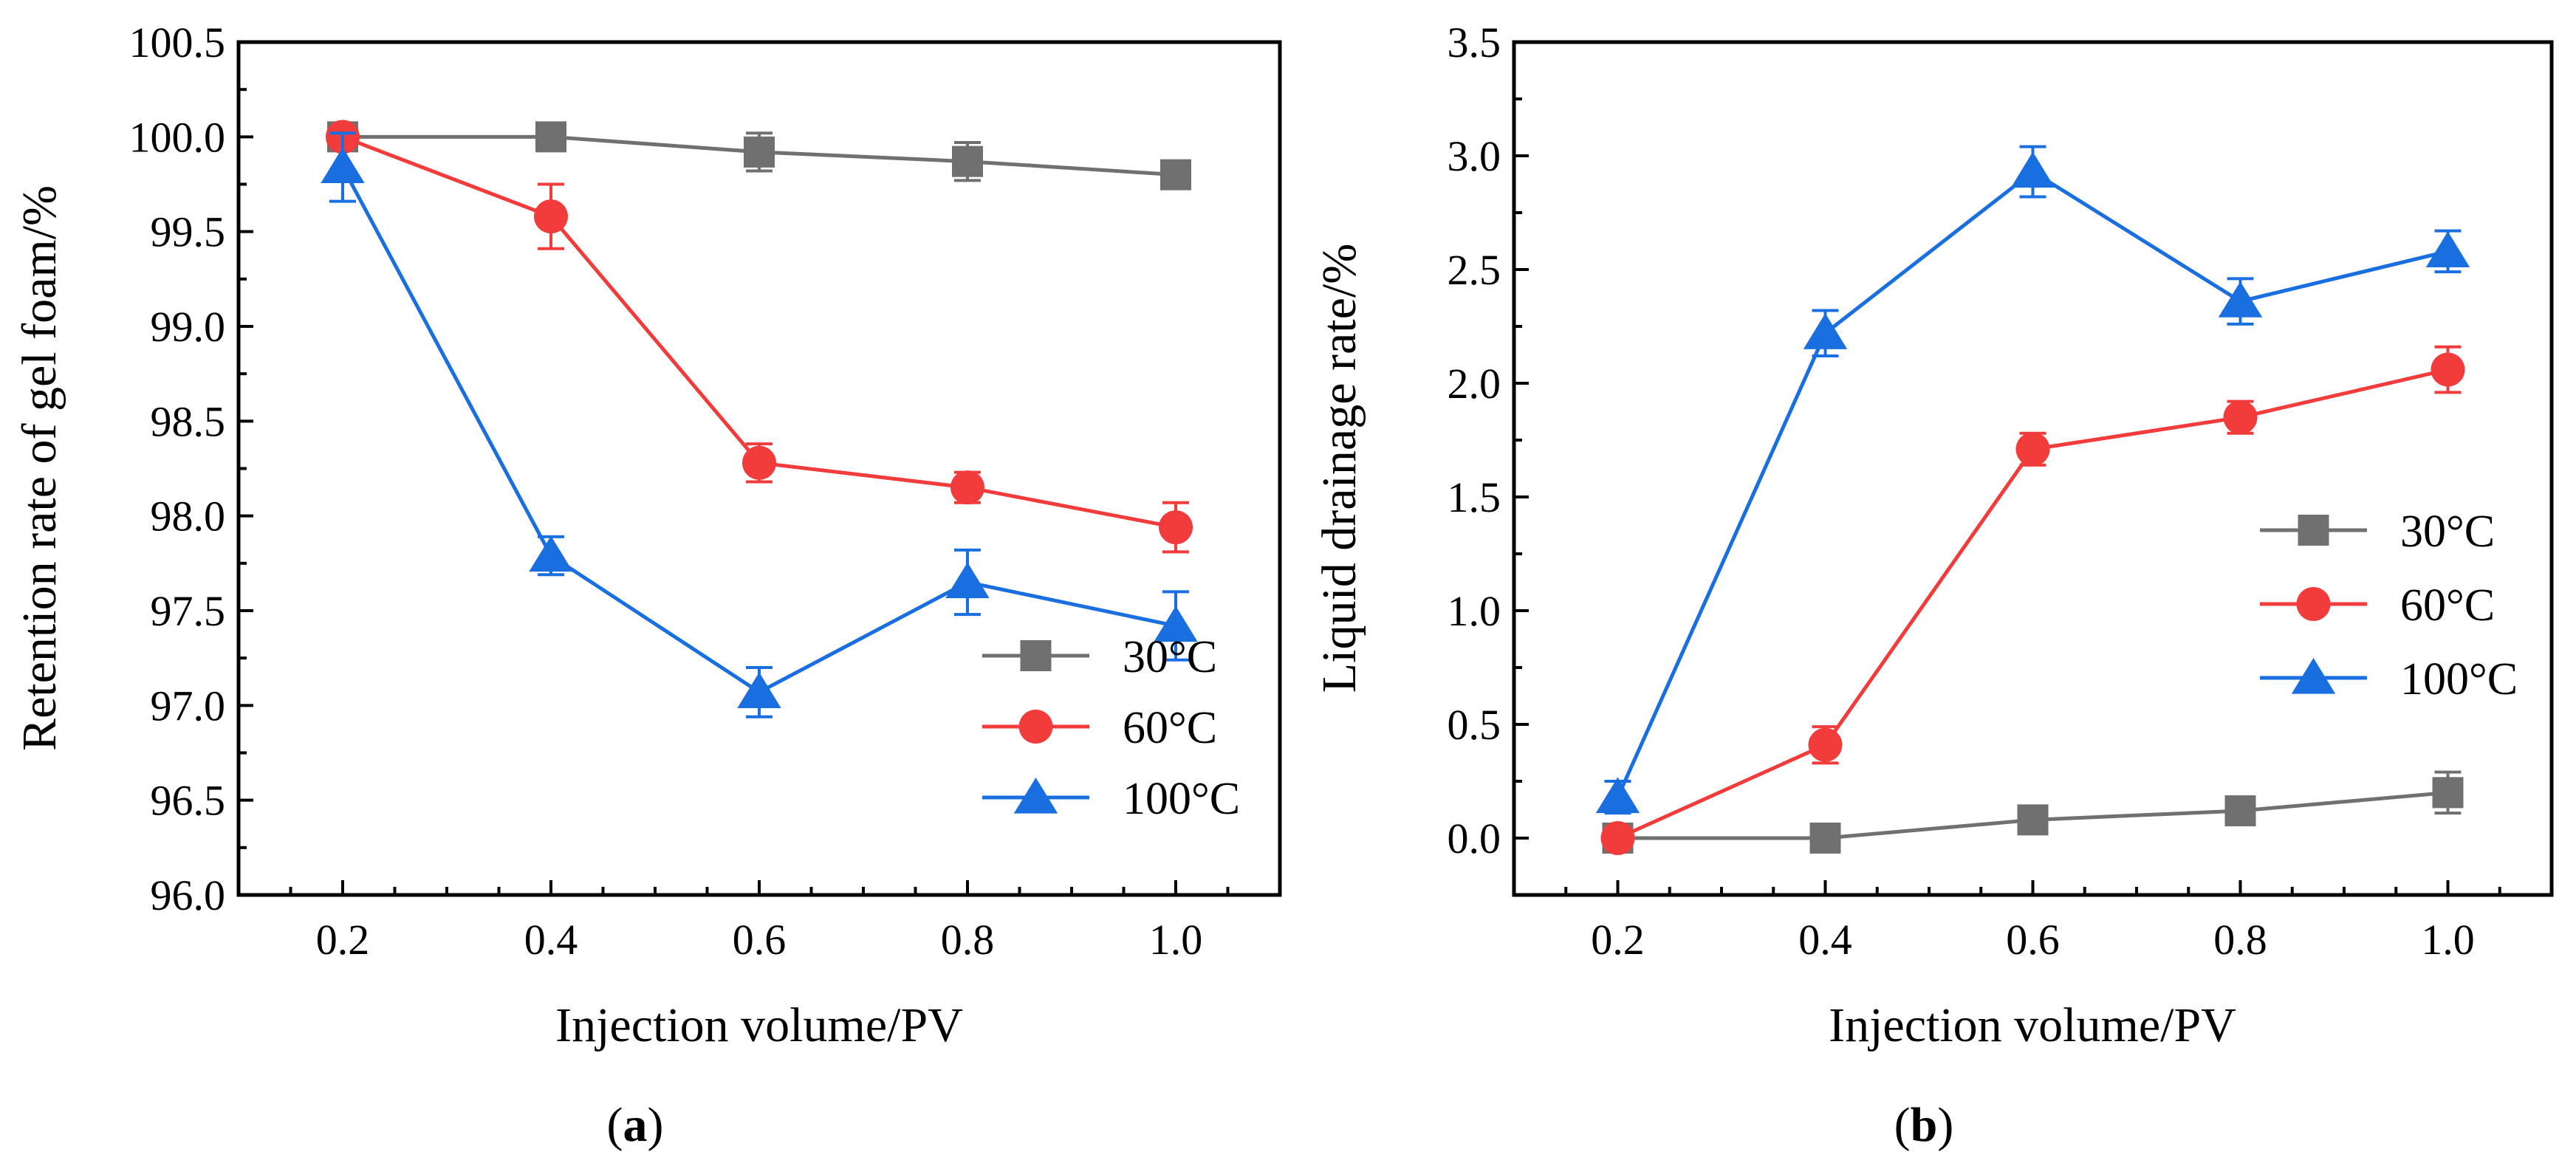 This screenshot has width=2576, height=1163. I want to click on panel-label: (a), so click(635, 1125).